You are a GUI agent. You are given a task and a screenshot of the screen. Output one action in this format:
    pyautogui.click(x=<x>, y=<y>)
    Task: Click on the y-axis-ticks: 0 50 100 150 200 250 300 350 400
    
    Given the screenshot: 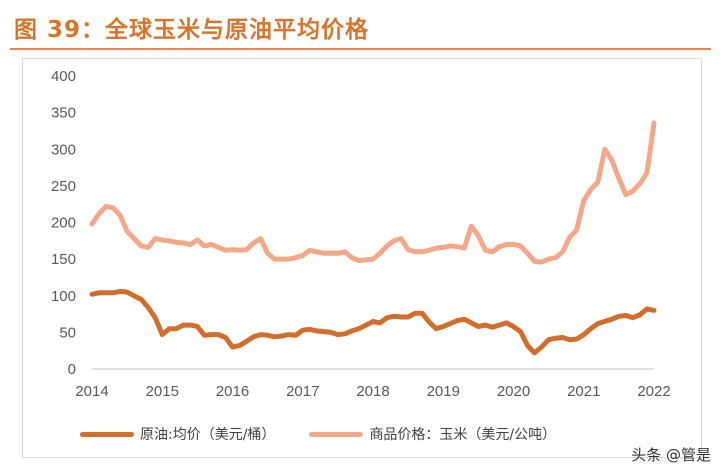 What is the action you would take?
    pyautogui.click(x=63, y=223)
    